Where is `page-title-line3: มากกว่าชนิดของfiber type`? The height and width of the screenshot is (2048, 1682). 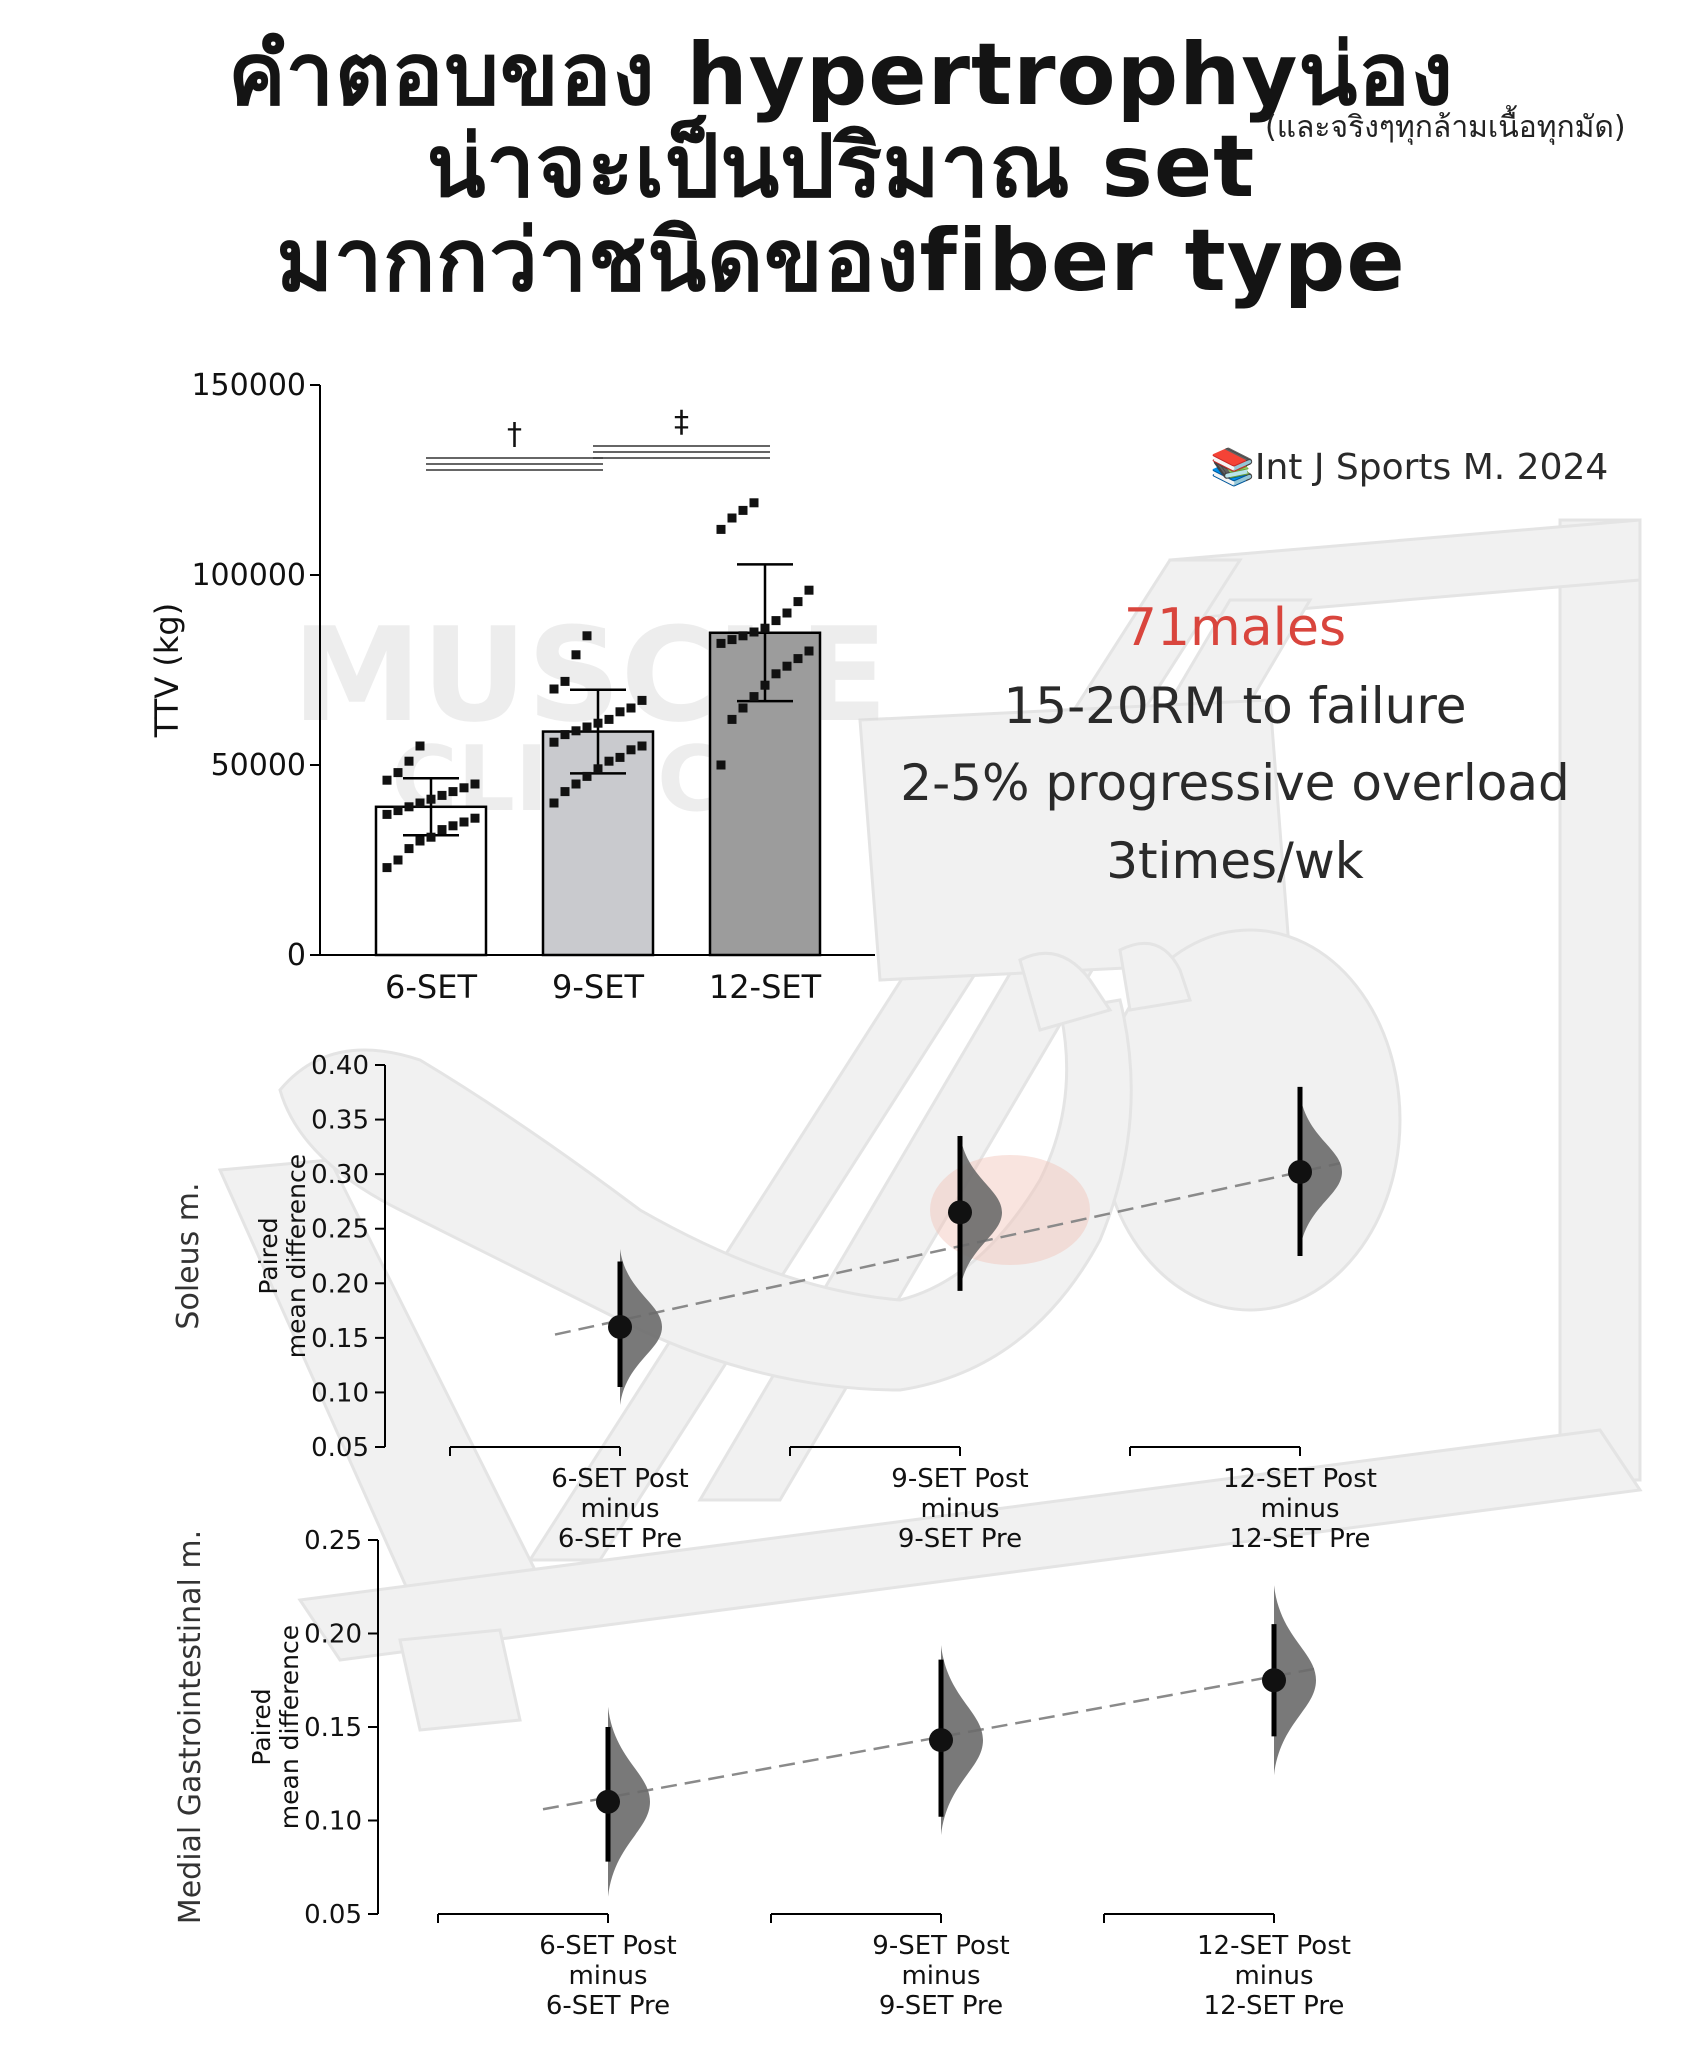
page-title-line3: มากกว่าชนิดของfiber type is located at coordinates (841, 261).